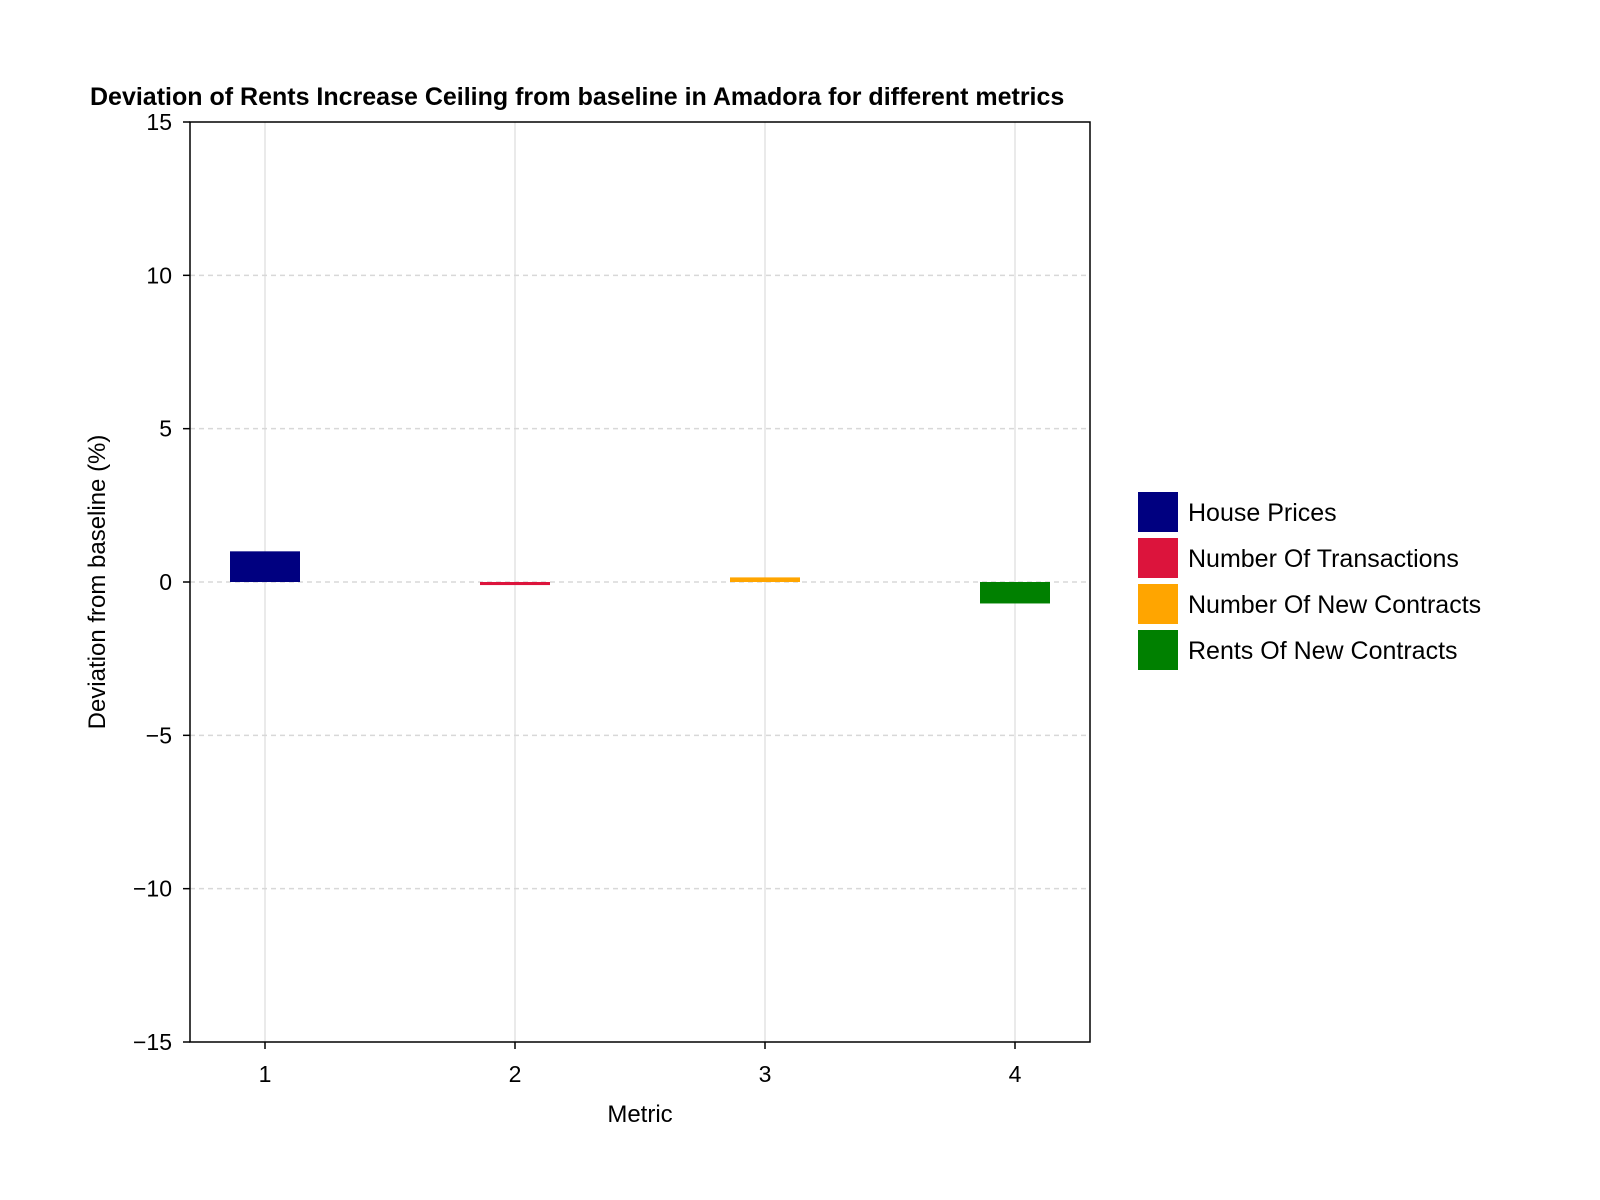 This screenshot has height=1200, width=1600. What do you see at coordinates (515, 1074) in the screenshot?
I see `x-tick-label: 2` at bounding box center [515, 1074].